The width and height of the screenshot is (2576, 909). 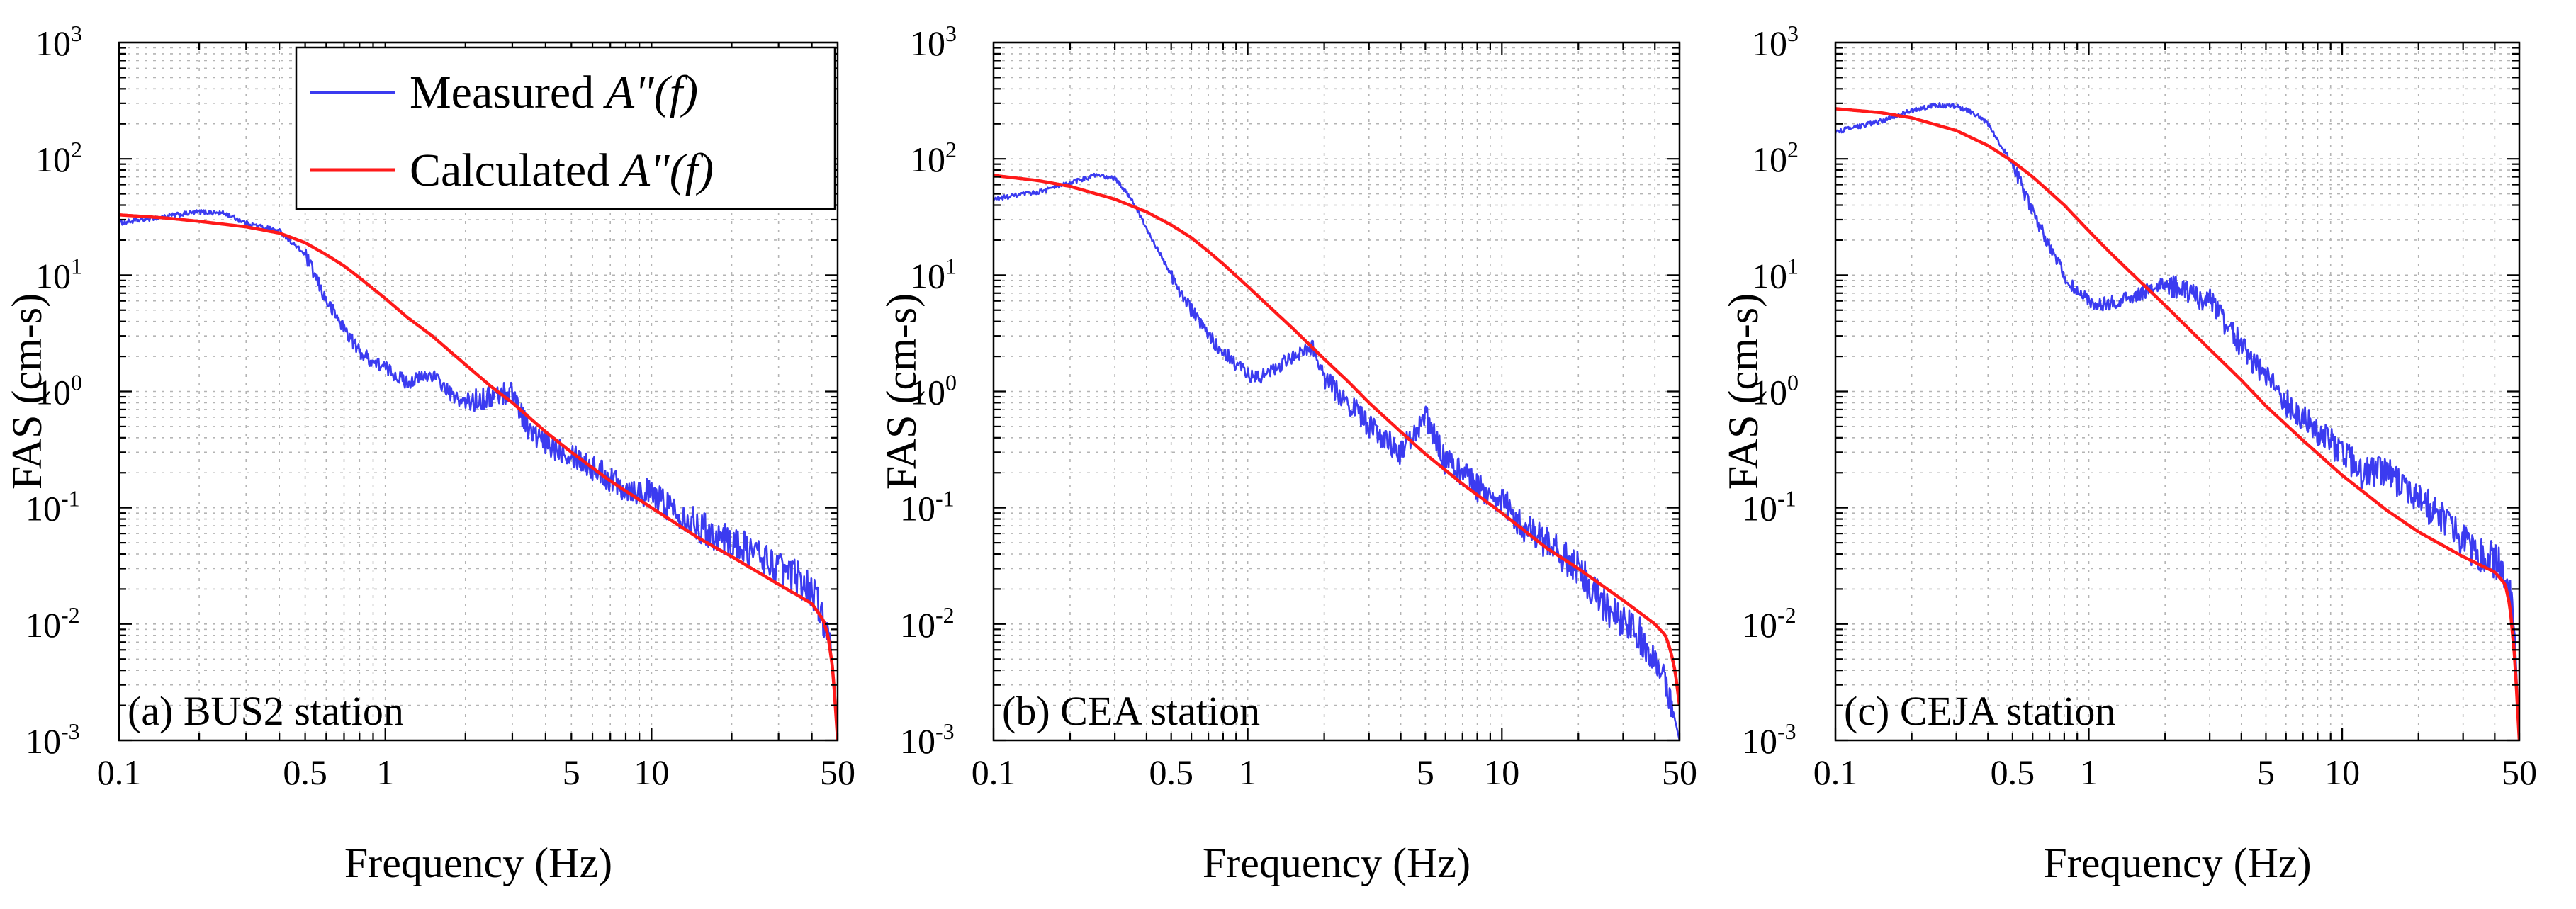 What do you see at coordinates (266, 711) in the screenshot?
I see `panel-label: (a) BUS2 station` at bounding box center [266, 711].